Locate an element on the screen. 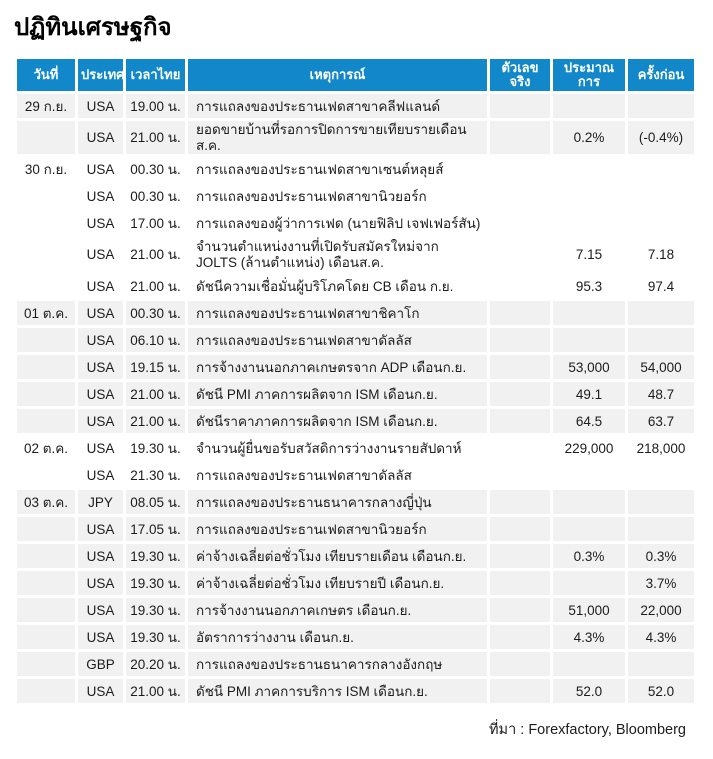 The height and width of the screenshot is (759, 713). table-row: USA 21.30 น. การแถลงของประธานเฟดสาขาดัลลัส is located at coordinates (355, 475).